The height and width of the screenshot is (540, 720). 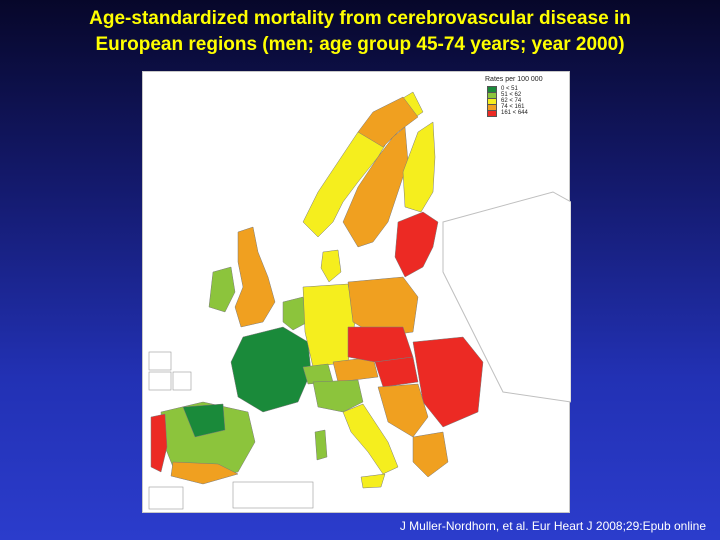 What do you see at coordinates (448, 382) in the screenshot?
I see `region-romania-bulgaria` at bounding box center [448, 382].